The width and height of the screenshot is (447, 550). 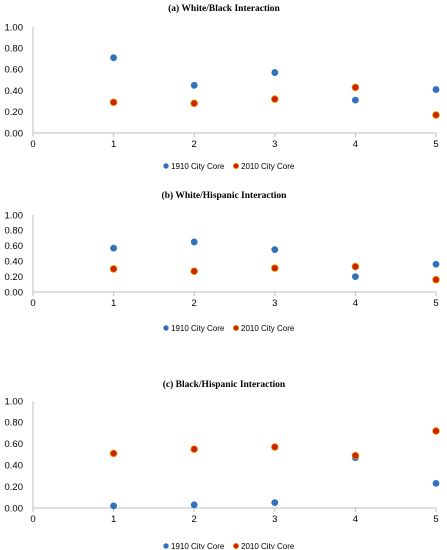 I want to click on chart-title: (b) White/Hispanic Interaction, so click(x=225, y=195).